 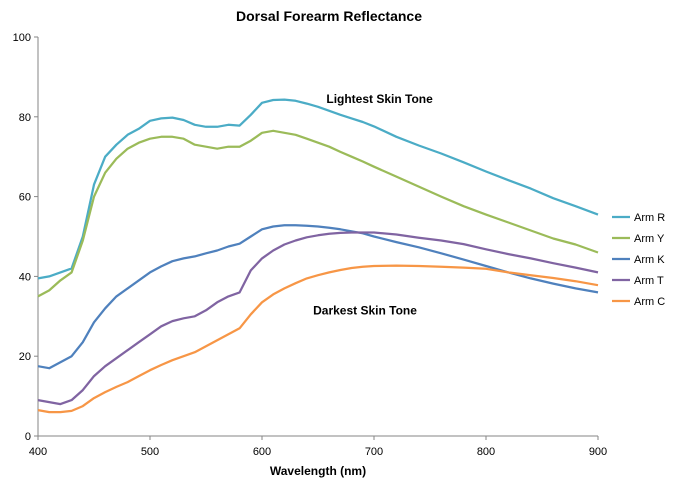 I want to click on x-axis-title: Wavelength (nm), so click(x=318, y=471).